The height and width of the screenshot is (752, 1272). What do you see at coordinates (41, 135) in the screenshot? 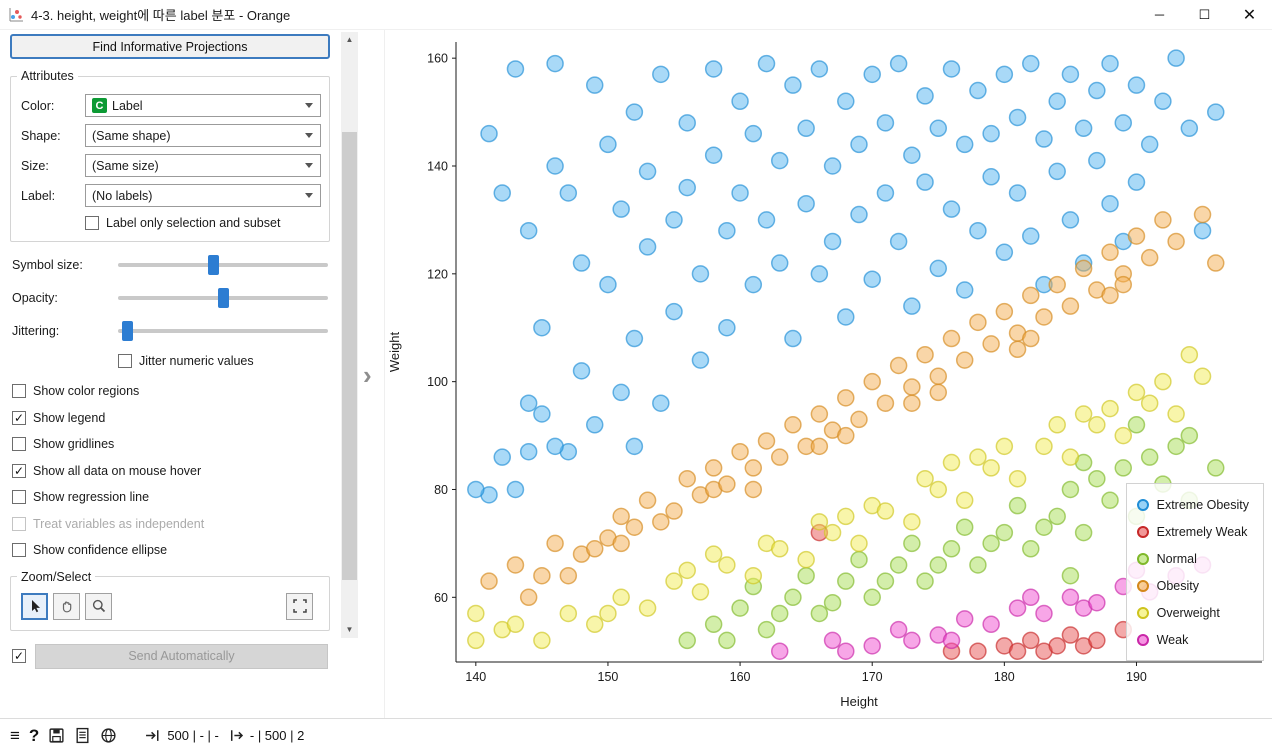
I see `attr-label: Shape:` at bounding box center [41, 135].